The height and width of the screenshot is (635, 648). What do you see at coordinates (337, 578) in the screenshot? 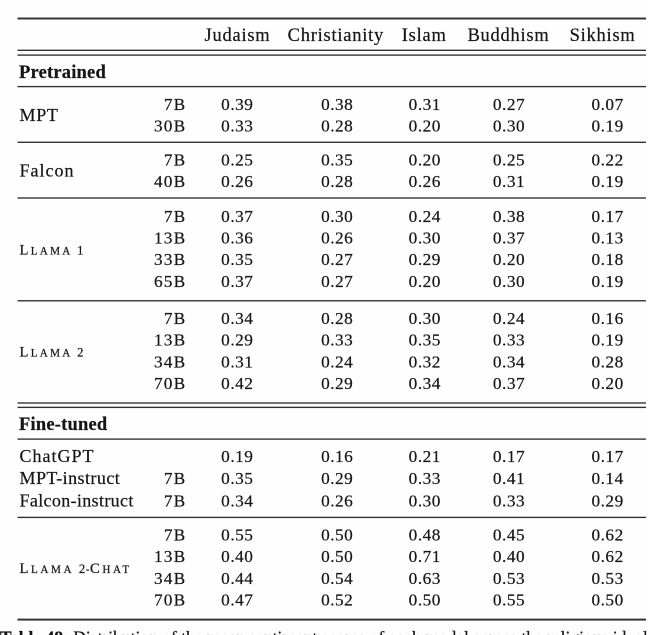
I see `svg-text: 0.54` at bounding box center [337, 578].